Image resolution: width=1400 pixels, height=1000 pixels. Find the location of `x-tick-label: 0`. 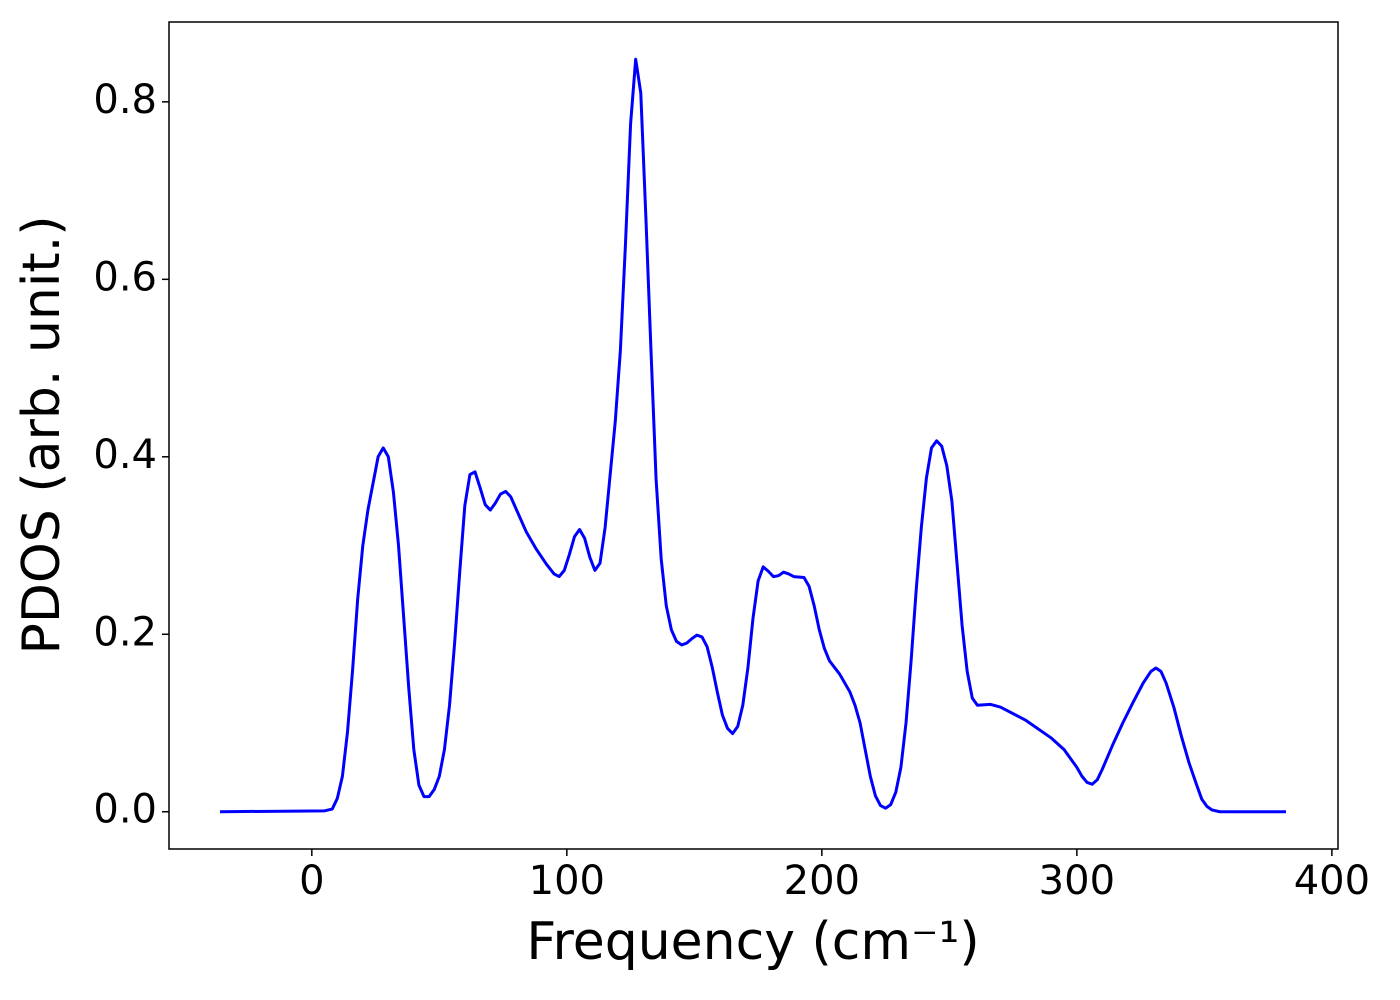

x-tick-label: 0 is located at coordinates (311, 881).